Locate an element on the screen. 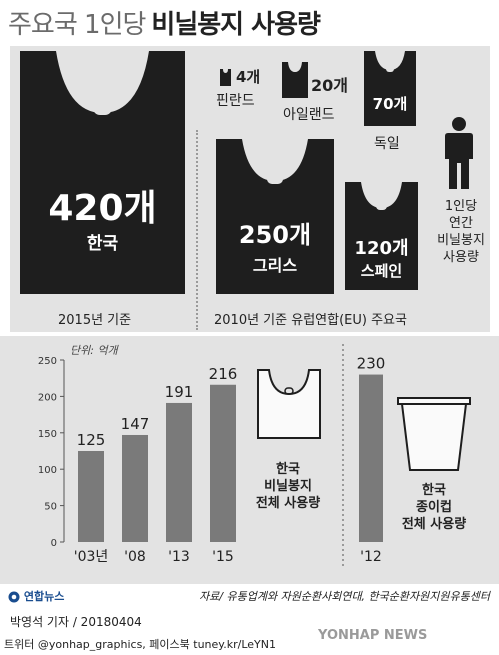 The width and height of the screenshot is (499, 655). x-tick-label: '15 is located at coordinates (223, 557).